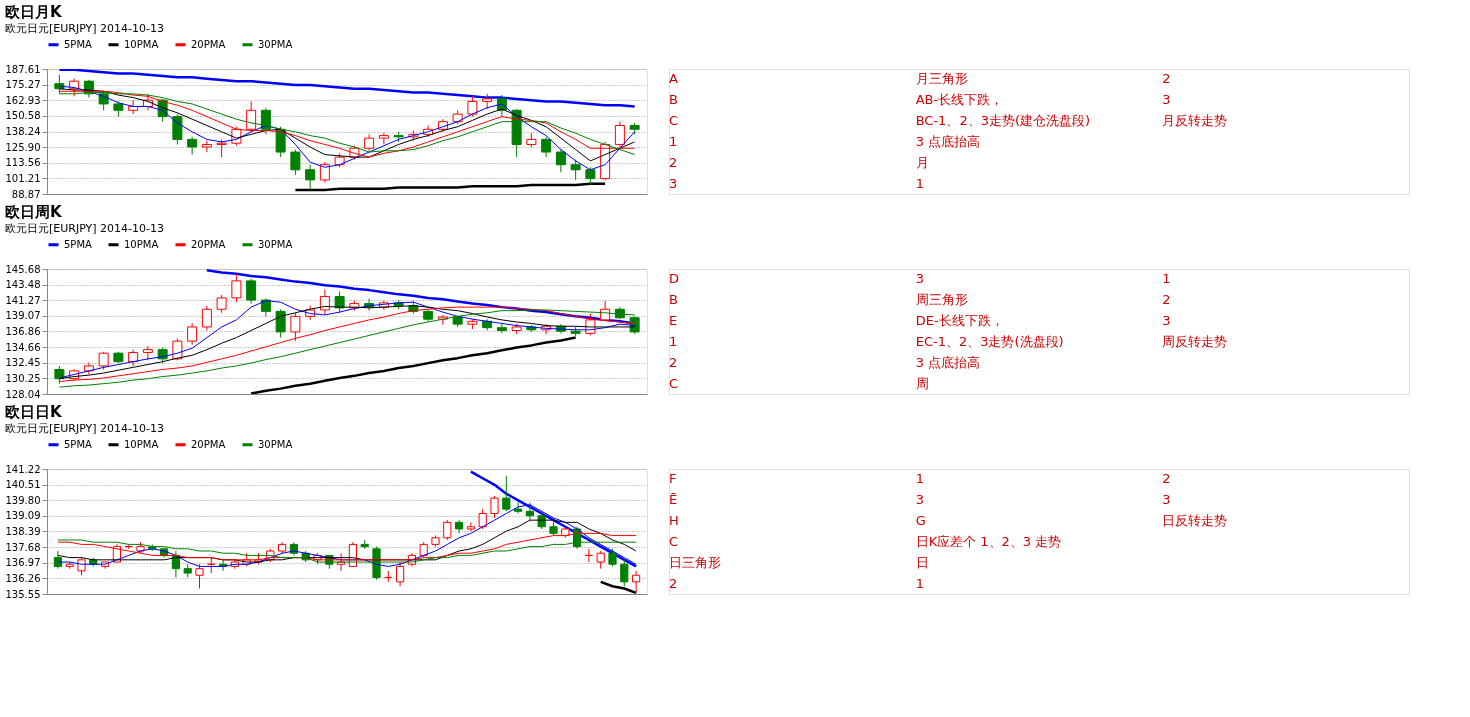  Describe the element at coordinates (23, 347) in the screenshot. I see `y-tick-label: 134.66` at that location.